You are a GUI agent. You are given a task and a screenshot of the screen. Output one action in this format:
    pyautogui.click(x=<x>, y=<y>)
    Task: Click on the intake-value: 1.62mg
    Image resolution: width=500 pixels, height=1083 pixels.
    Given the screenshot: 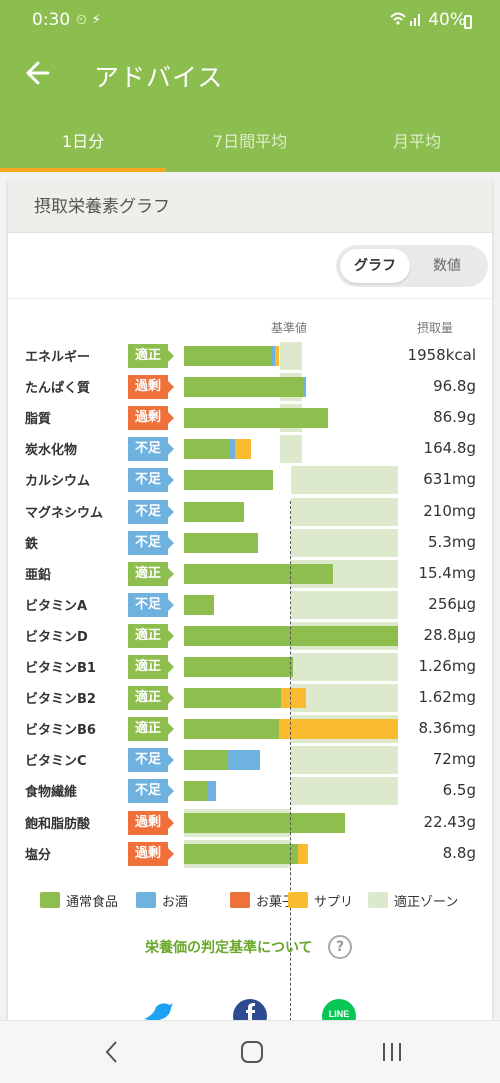 What is the action you would take?
    pyautogui.click(x=447, y=697)
    